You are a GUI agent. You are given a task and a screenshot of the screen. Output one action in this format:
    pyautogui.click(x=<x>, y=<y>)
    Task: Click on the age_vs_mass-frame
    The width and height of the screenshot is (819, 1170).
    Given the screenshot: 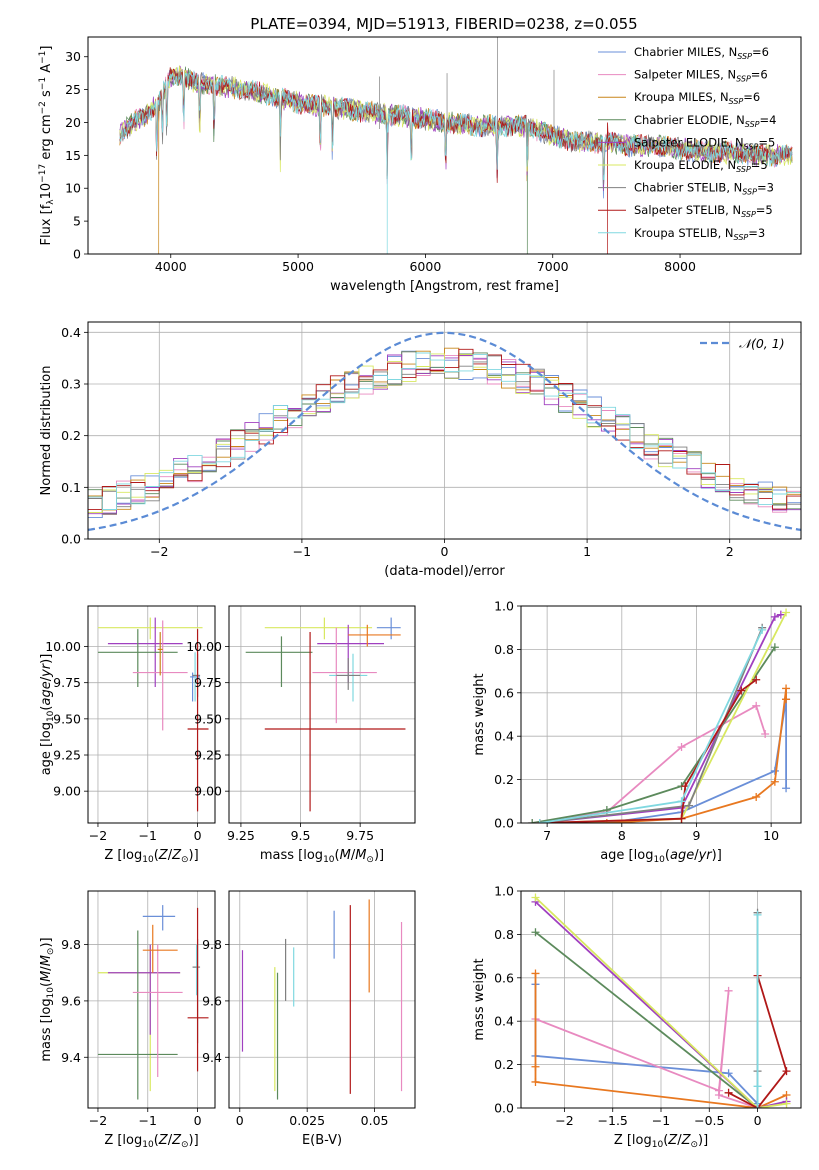 What is the action you would take?
    pyautogui.click(x=322, y=714)
    